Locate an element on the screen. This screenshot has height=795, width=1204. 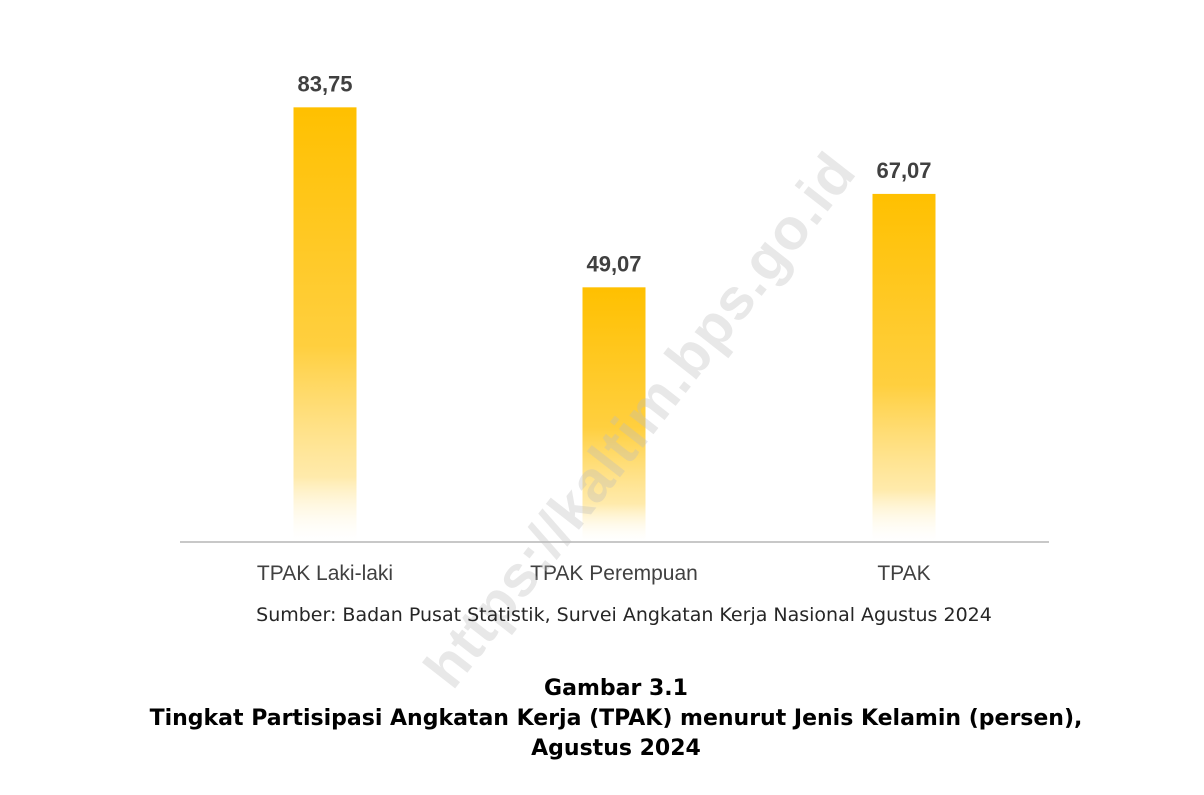
category-label-1: TPAK Laki-laki is located at coordinates (325, 573).